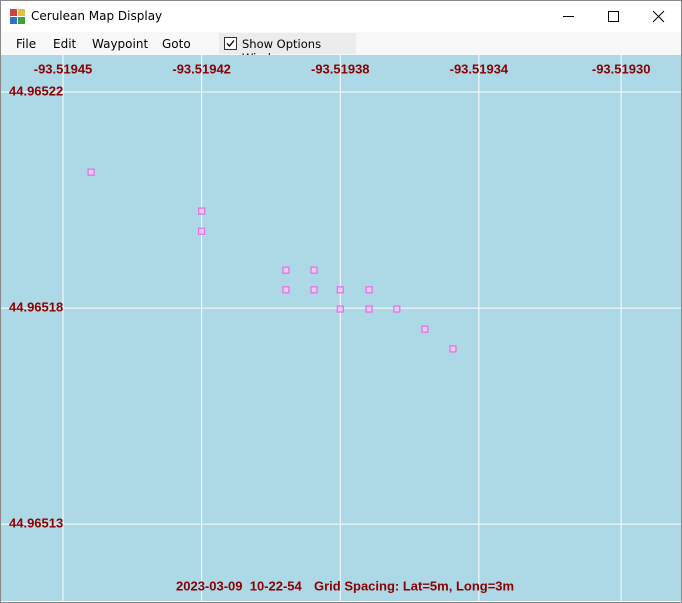  Describe the element at coordinates (63, 68) in the screenshot. I see `longitude-label: -93.51945` at that location.